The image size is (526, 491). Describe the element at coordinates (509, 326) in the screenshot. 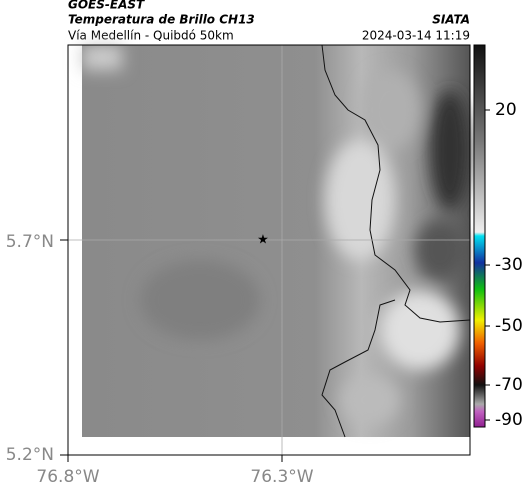

I see `colorbar-tick: -50` at that location.